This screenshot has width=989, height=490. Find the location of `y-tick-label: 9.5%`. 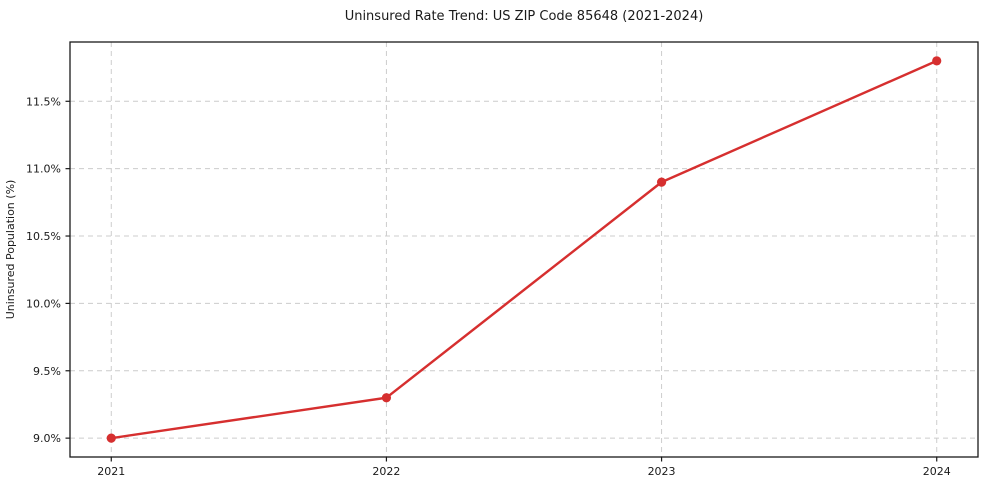

y-tick-label: 9.5% is located at coordinates (47, 371).